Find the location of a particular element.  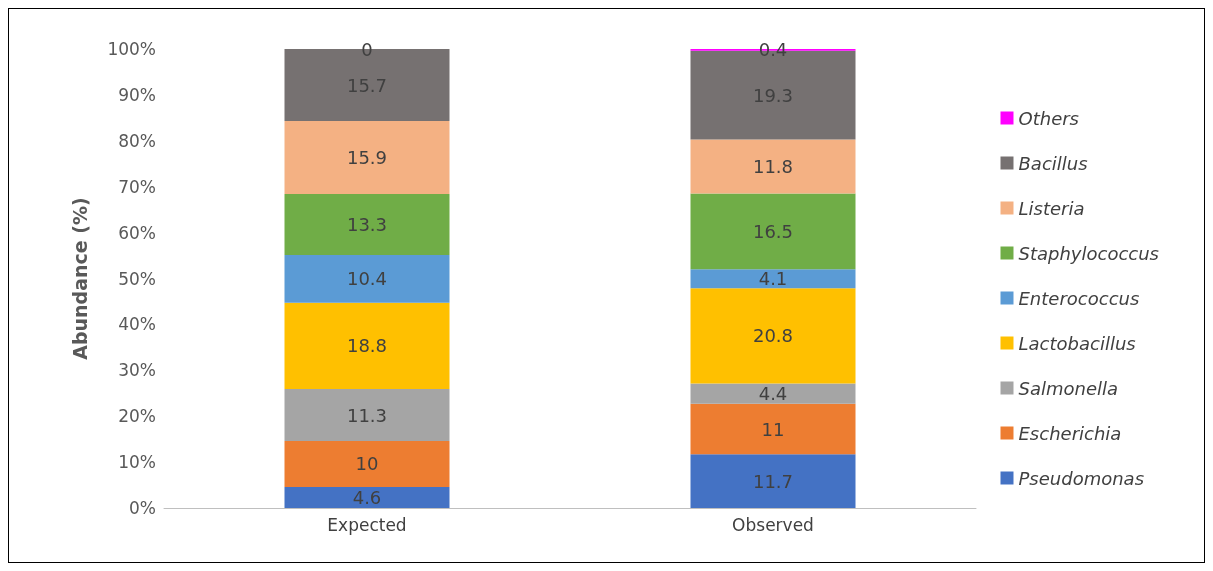

legend-label: Escherichia is located at coordinates (1070, 433).